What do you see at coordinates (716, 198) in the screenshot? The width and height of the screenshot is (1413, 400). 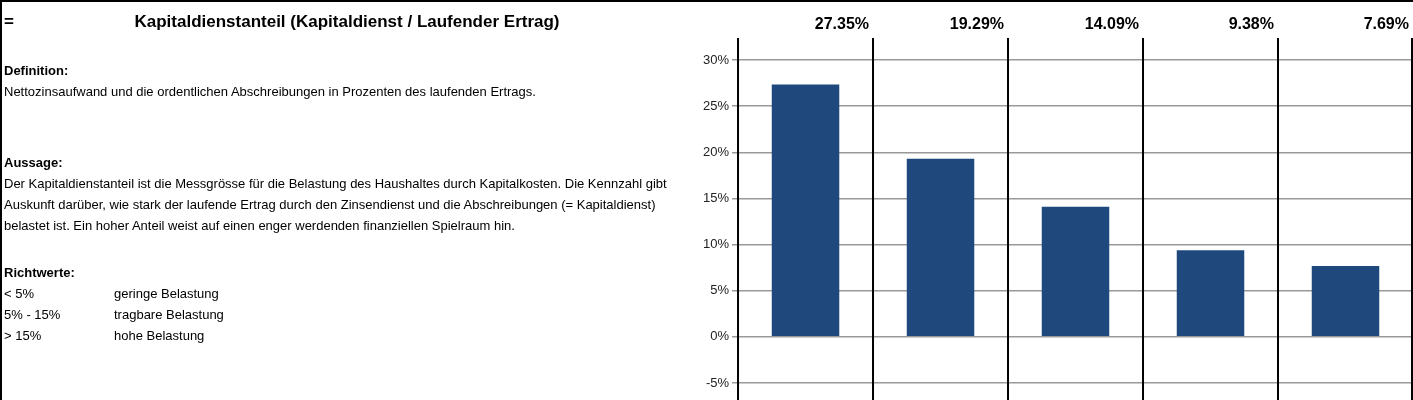 I see `y-tick-label: 15%` at bounding box center [716, 198].